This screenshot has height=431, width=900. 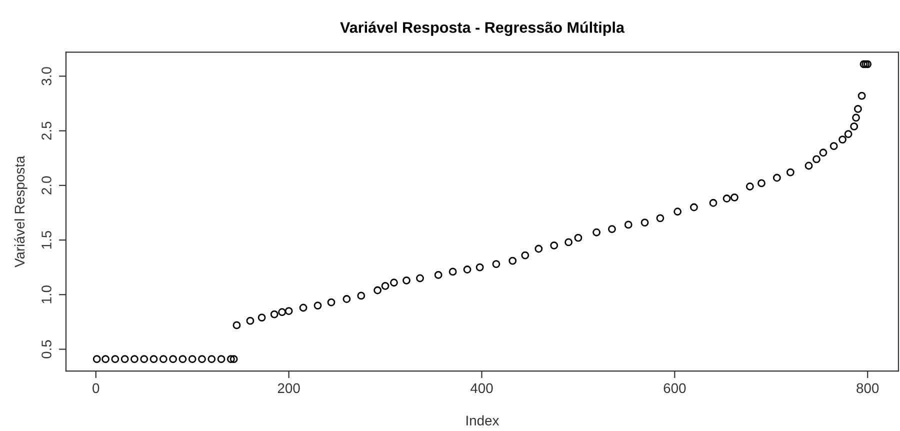 What do you see at coordinates (867, 388) in the screenshot?
I see `x-tick-label: 800` at bounding box center [867, 388].